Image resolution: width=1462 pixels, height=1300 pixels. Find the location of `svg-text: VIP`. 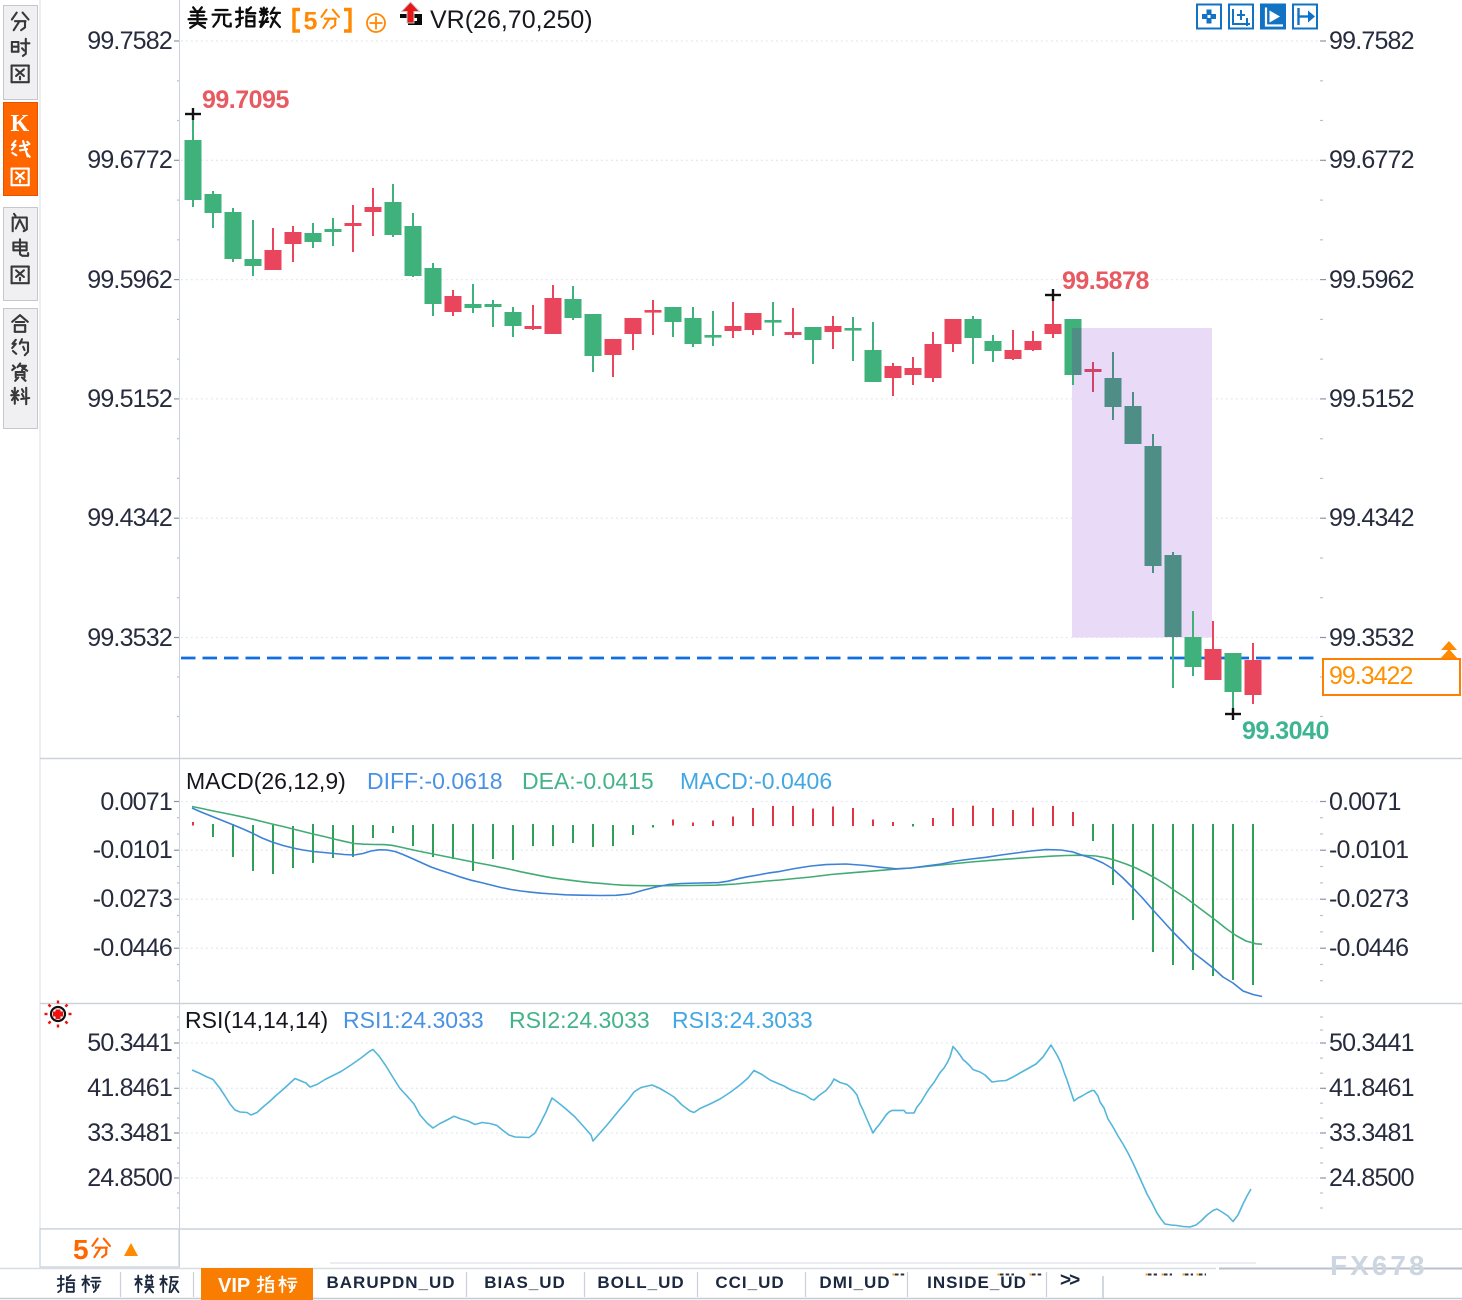

svg-text: VIP is located at coordinates (234, 1286).